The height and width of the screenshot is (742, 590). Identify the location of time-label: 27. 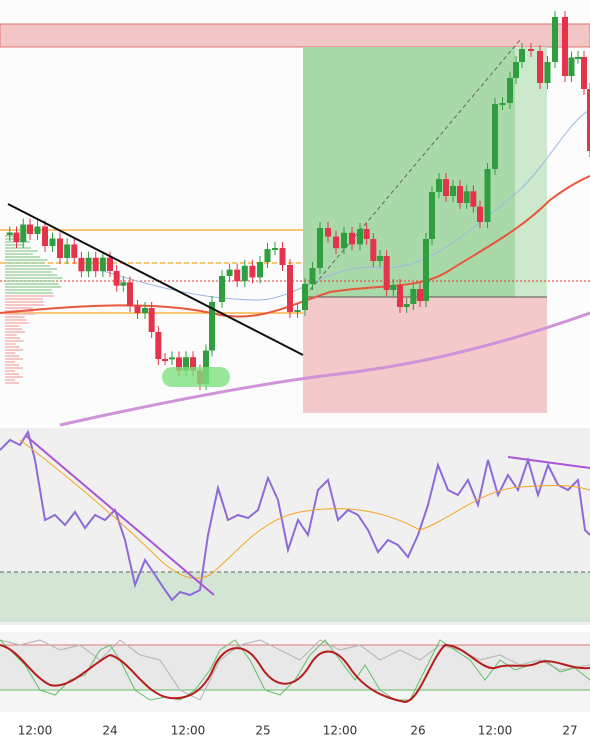
(569, 731).